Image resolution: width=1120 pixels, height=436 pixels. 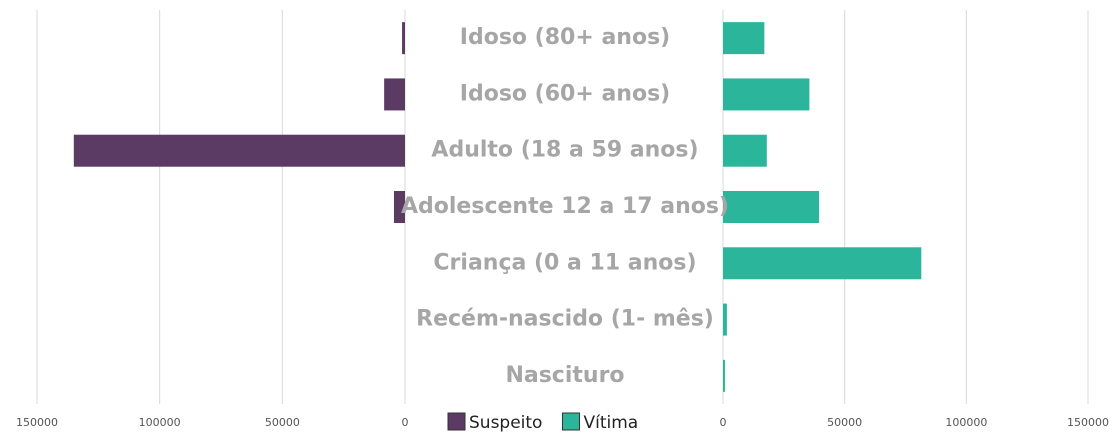 What do you see at coordinates (565, 93) in the screenshot?
I see `category-label: Idoso (60+ anos)` at bounding box center [565, 93].